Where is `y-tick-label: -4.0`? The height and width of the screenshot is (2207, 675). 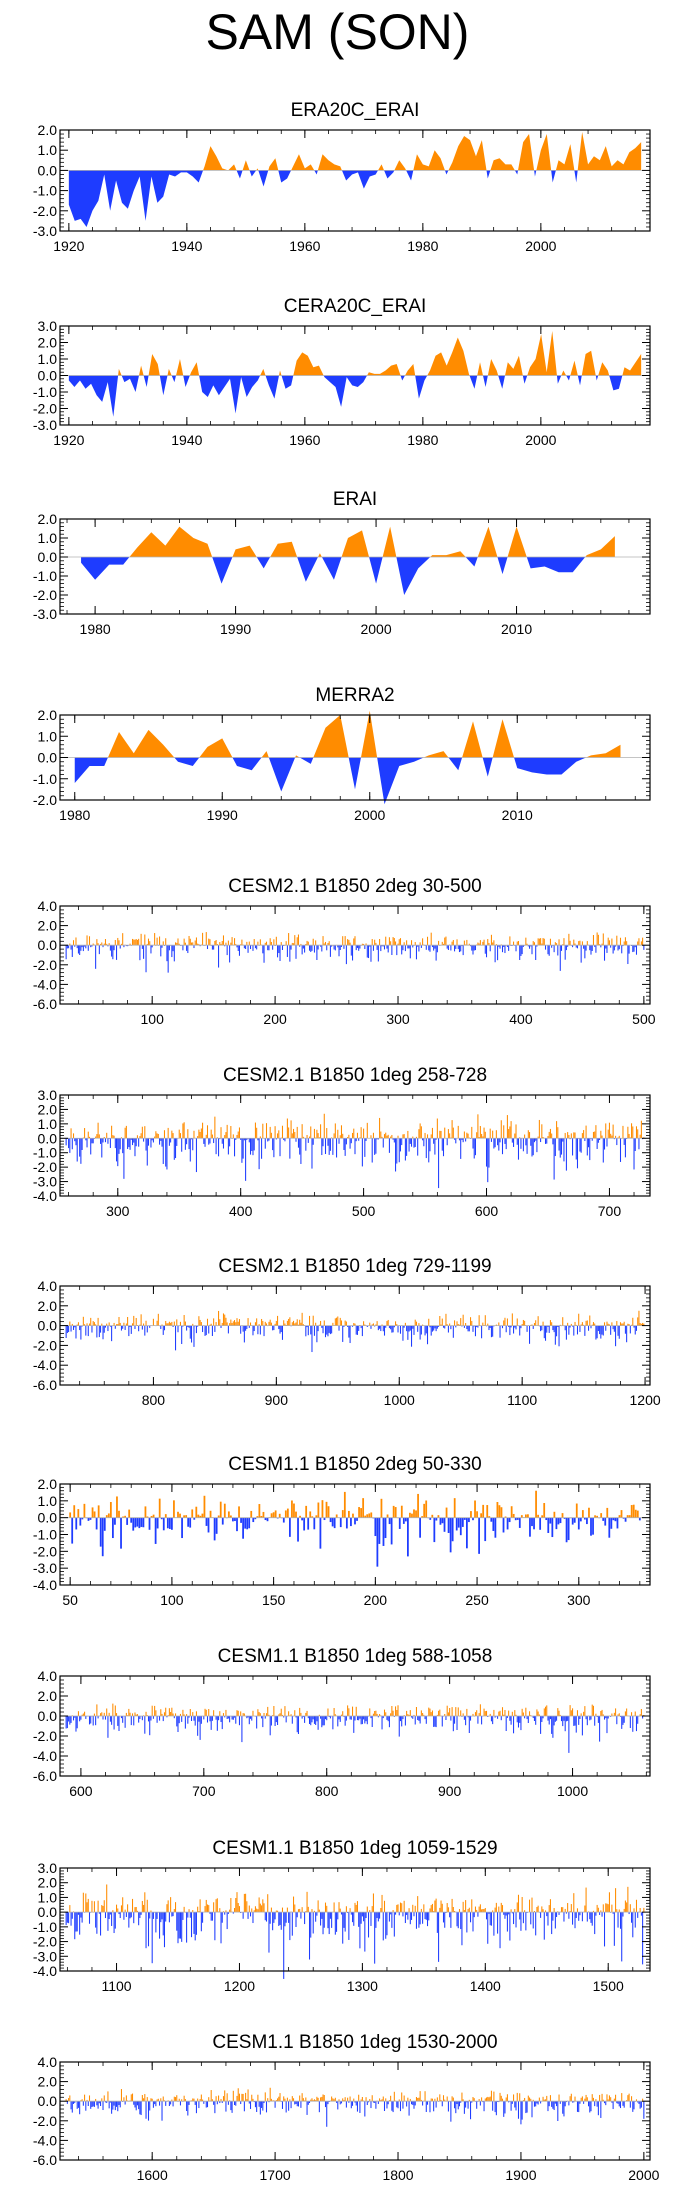 y-tick-label: -4.0 is located at coordinates (45, 984).